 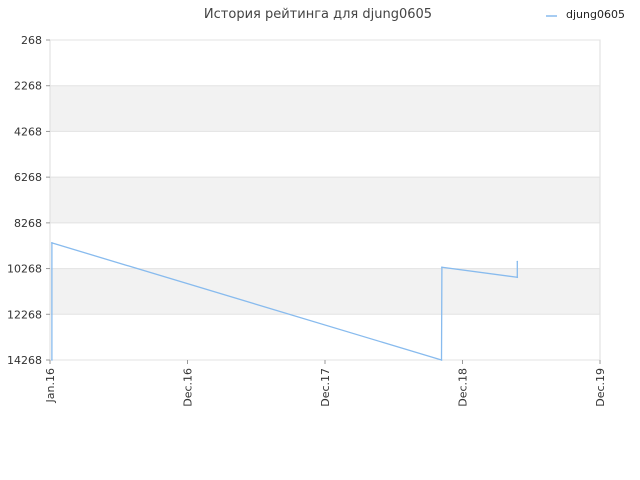 What do you see at coordinates (28, 131) in the screenshot?
I see `y-tick-label: 4268` at bounding box center [28, 131].